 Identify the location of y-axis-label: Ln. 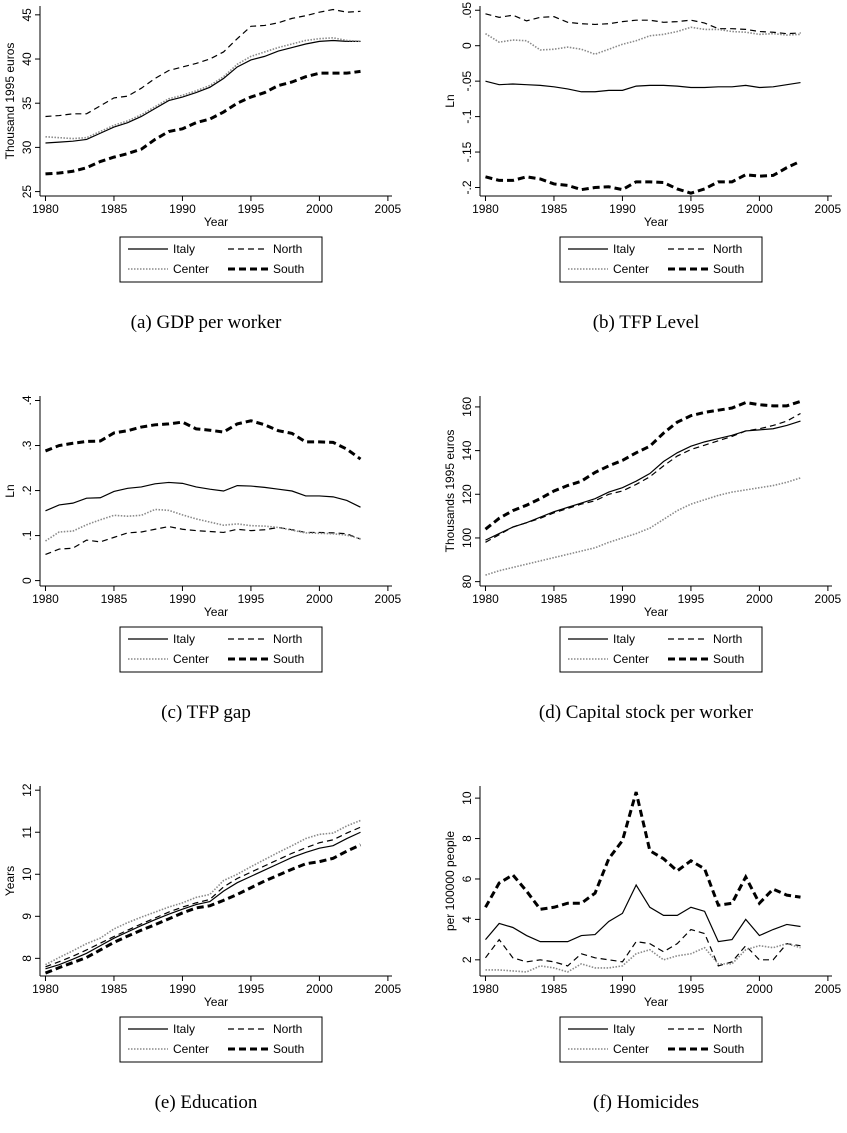
(450, 100).